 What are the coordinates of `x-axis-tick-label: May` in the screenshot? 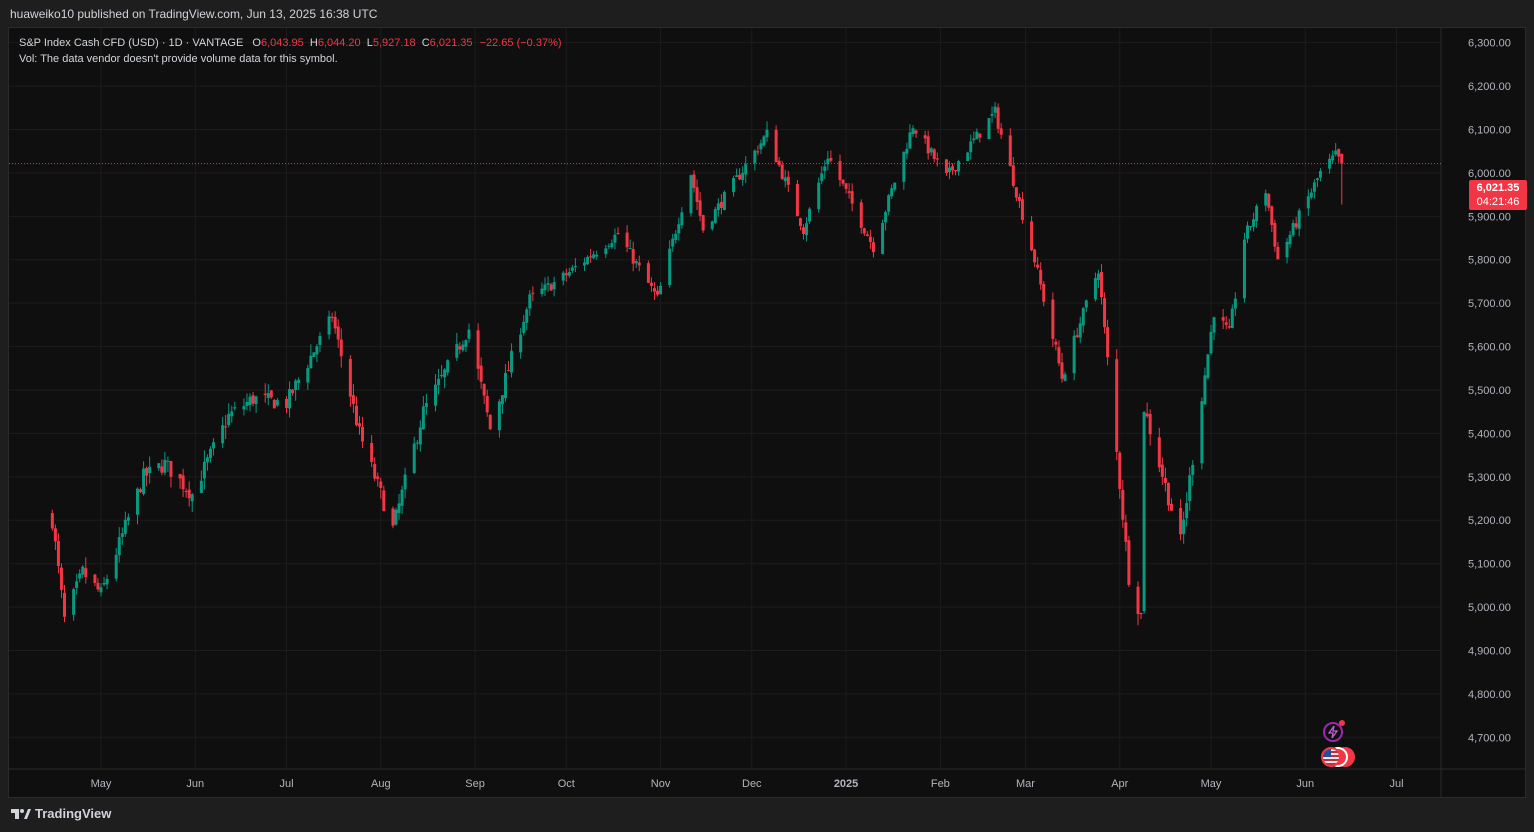 It's located at (101, 784).